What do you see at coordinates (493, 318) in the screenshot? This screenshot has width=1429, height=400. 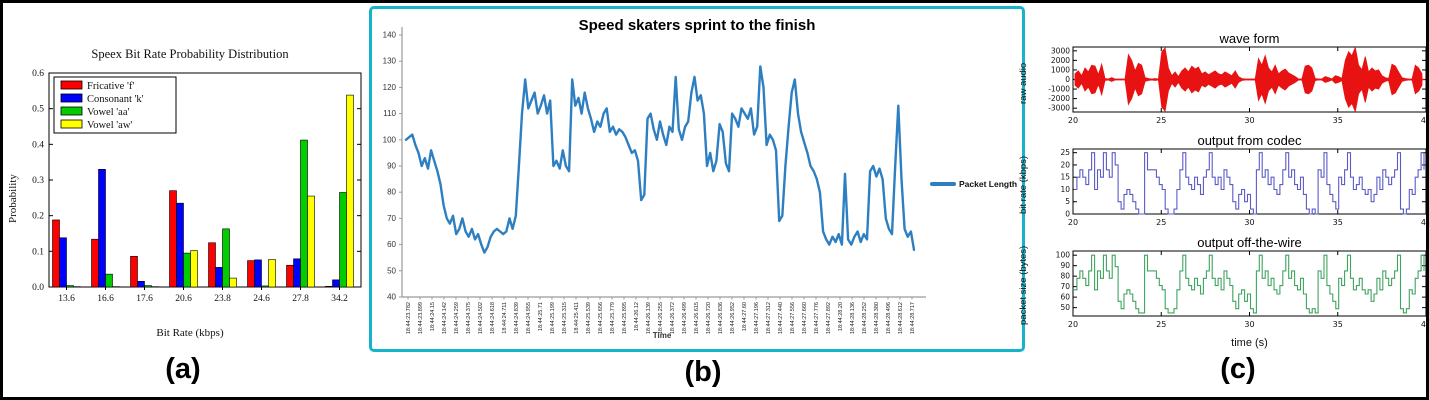 I see `svg-text: 18:44:24.618` at bounding box center [493, 318].